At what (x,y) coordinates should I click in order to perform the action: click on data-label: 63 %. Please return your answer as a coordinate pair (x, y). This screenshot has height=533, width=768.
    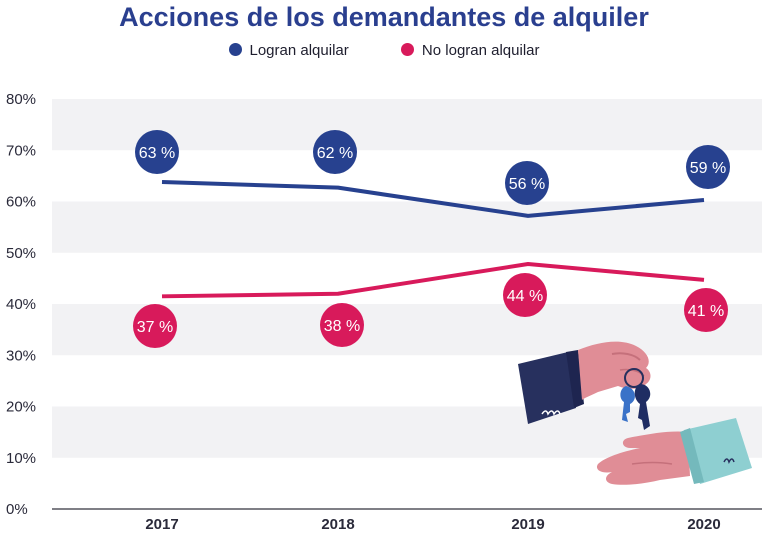
    Looking at the image, I should click on (157, 153).